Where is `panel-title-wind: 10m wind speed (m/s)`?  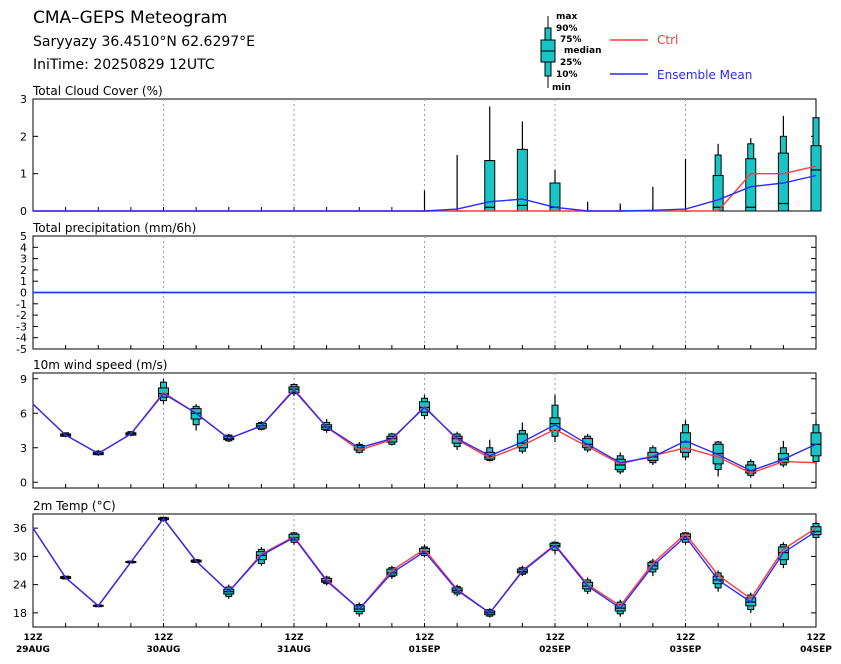 panel-title-wind: 10m wind speed (m/s) is located at coordinates (100, 365).